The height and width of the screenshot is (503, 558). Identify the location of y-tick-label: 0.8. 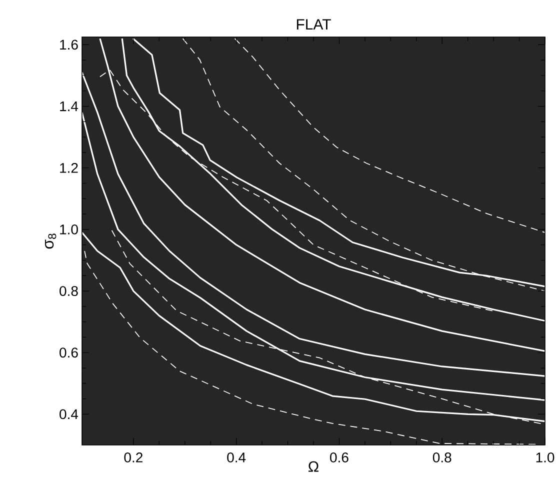
(69, 291).